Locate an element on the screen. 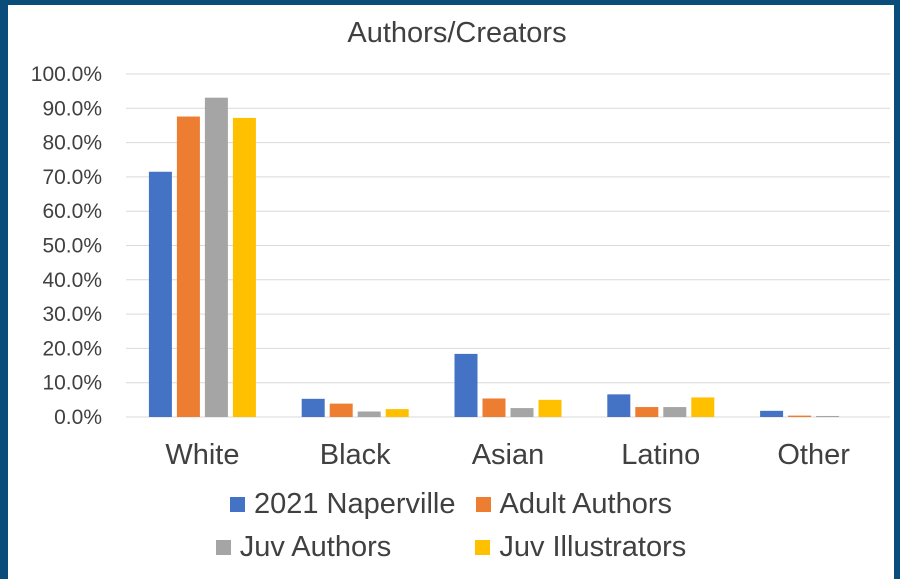 The image size is (900, 579). legend-item-juv-authors: Juv Authors is located at coordinates (303, 547).